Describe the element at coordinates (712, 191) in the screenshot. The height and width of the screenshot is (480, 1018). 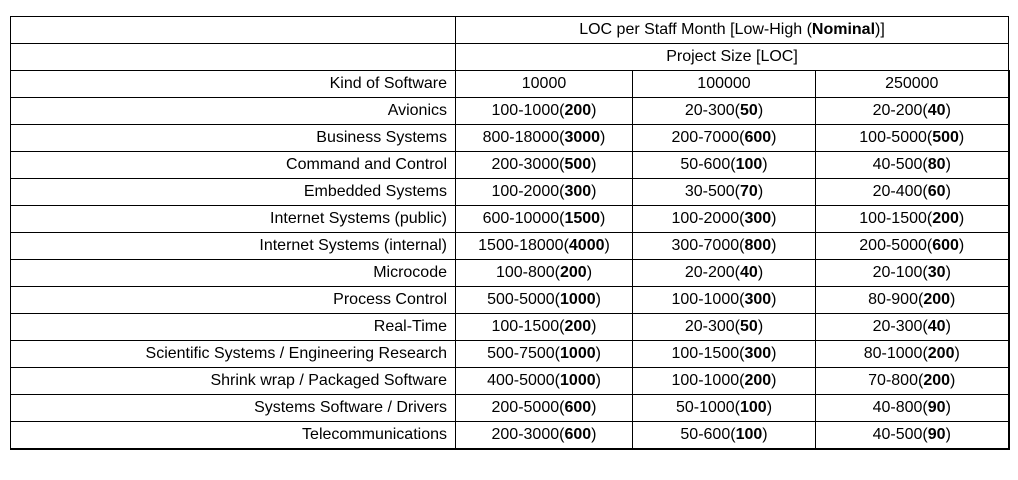
I see `text-segment: 30-500(` at that location.